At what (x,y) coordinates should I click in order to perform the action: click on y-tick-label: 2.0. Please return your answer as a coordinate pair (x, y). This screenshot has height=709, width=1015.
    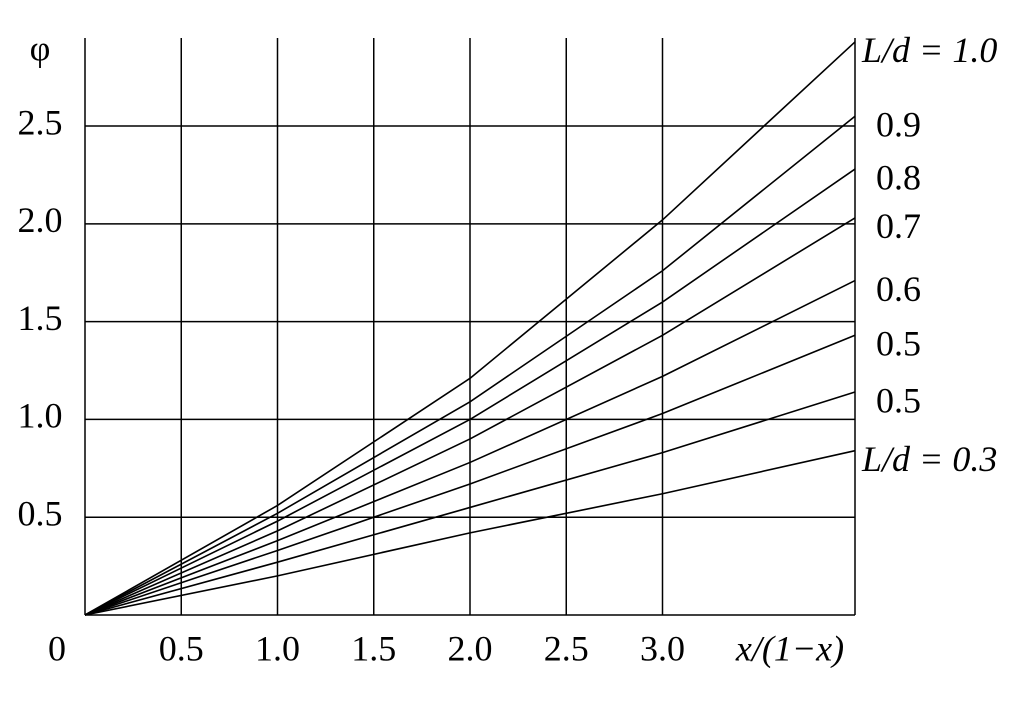
    Looking at the image, I should click on (40, 220).